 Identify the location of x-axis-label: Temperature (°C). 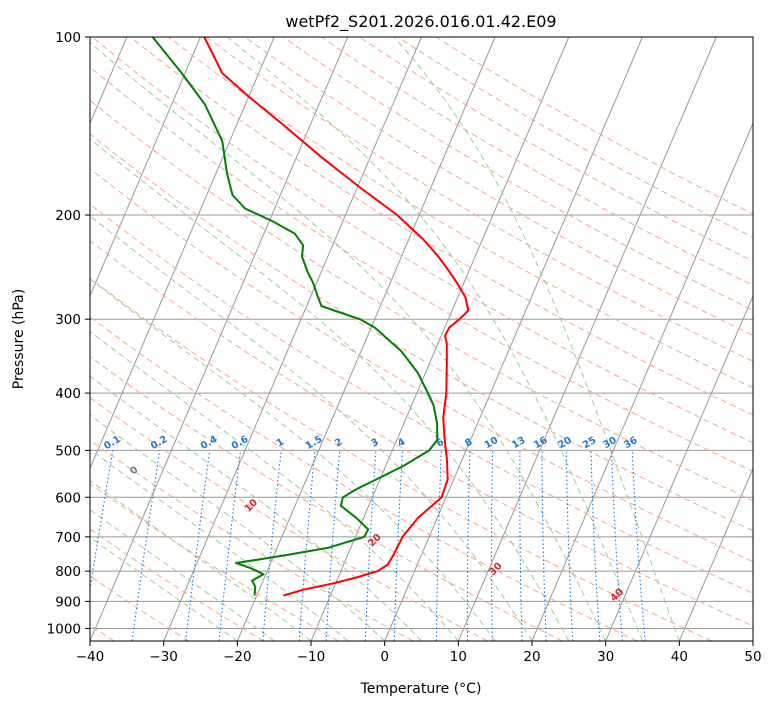
(421, 689).